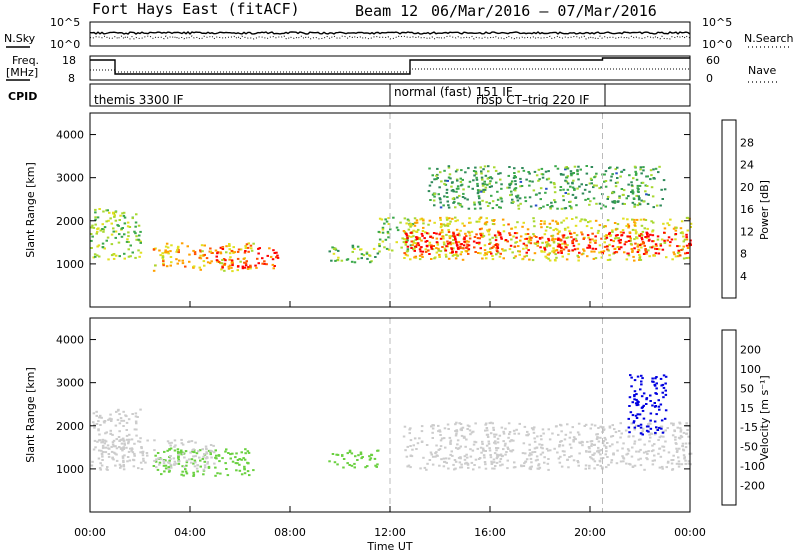  Describe the element at coordinates (717, 44) in the screenshot. I see `noise-right-tick-bottom: 10^0` at that location.